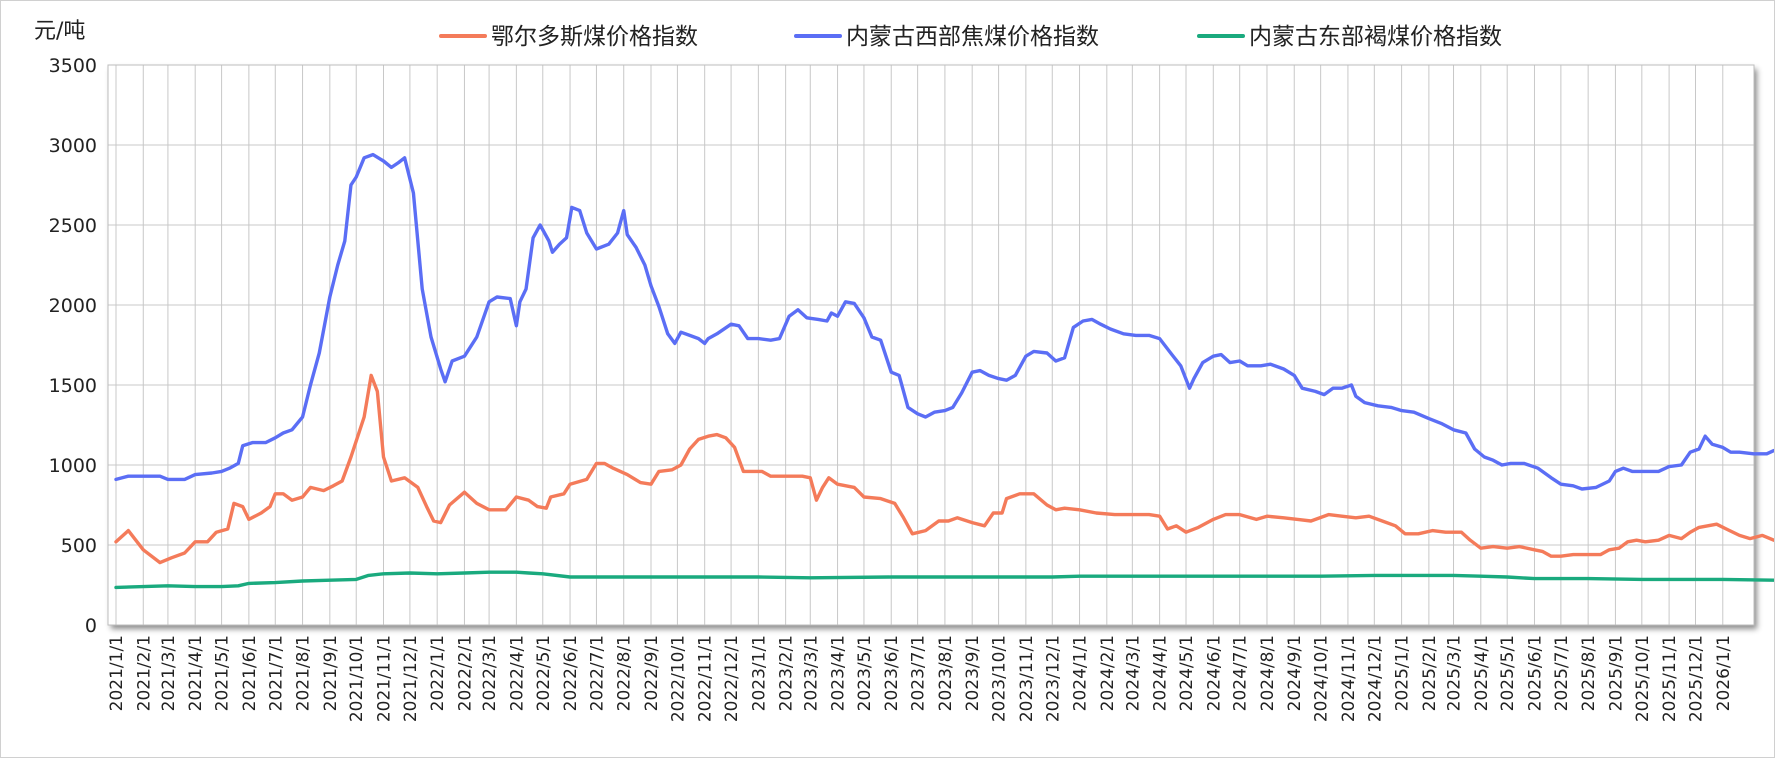 The image size is (1775, 758). What do you see at coordinates (438, 673) in the screenshot?
I see `x-tick-label: 2022/1/1` at bounding box center [438, 673].